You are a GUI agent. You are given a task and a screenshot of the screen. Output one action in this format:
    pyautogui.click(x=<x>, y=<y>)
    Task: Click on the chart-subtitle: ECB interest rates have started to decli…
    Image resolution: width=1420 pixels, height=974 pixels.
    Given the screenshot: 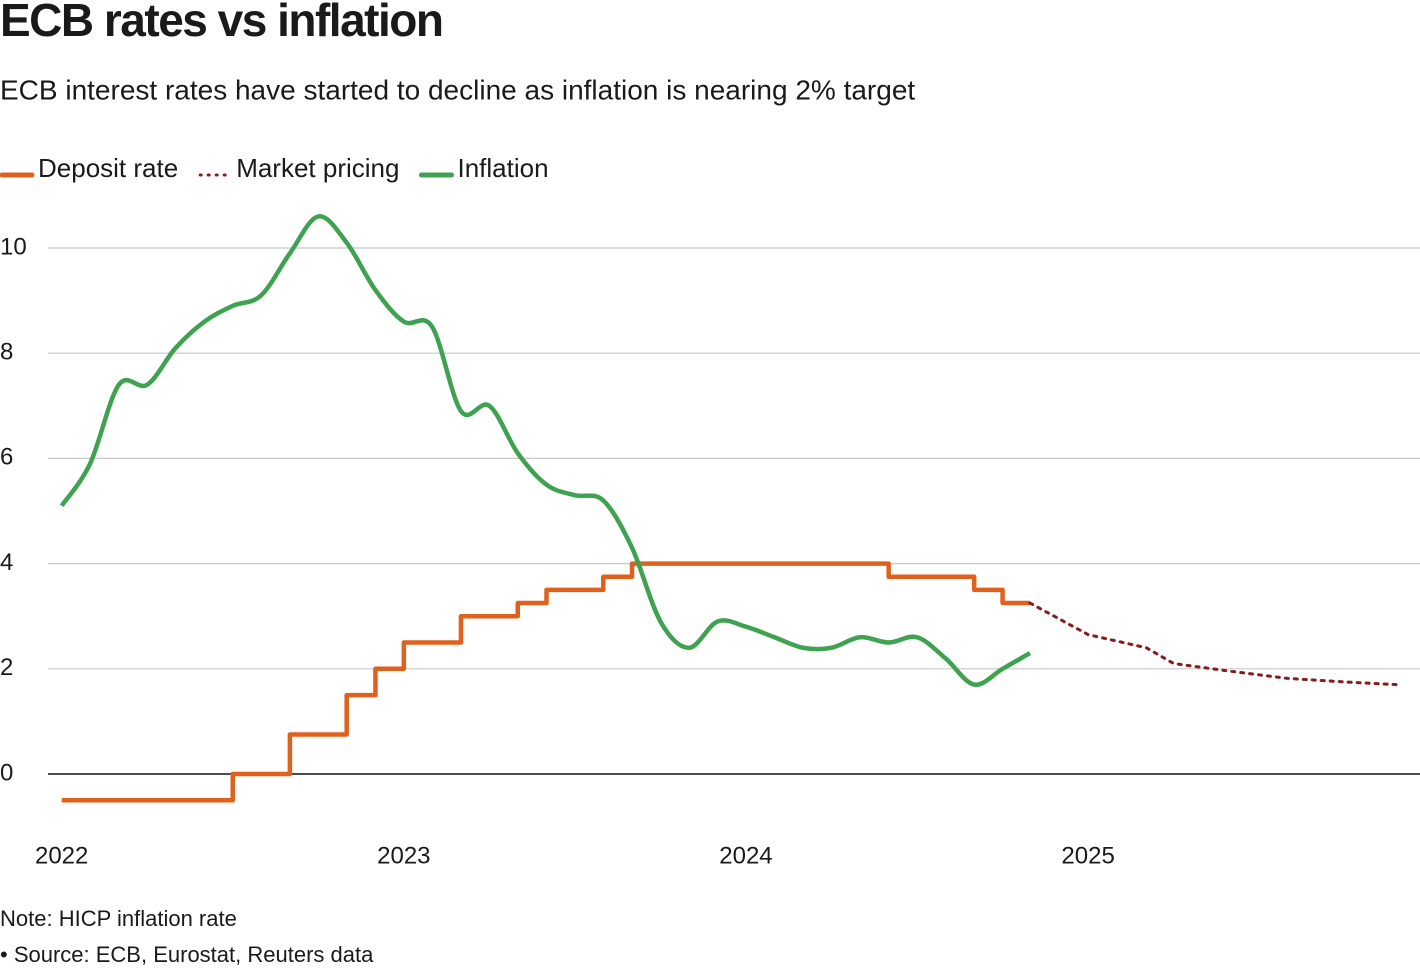 What is the action you would take?
    pyautogui.click(x=457, y=89)
    